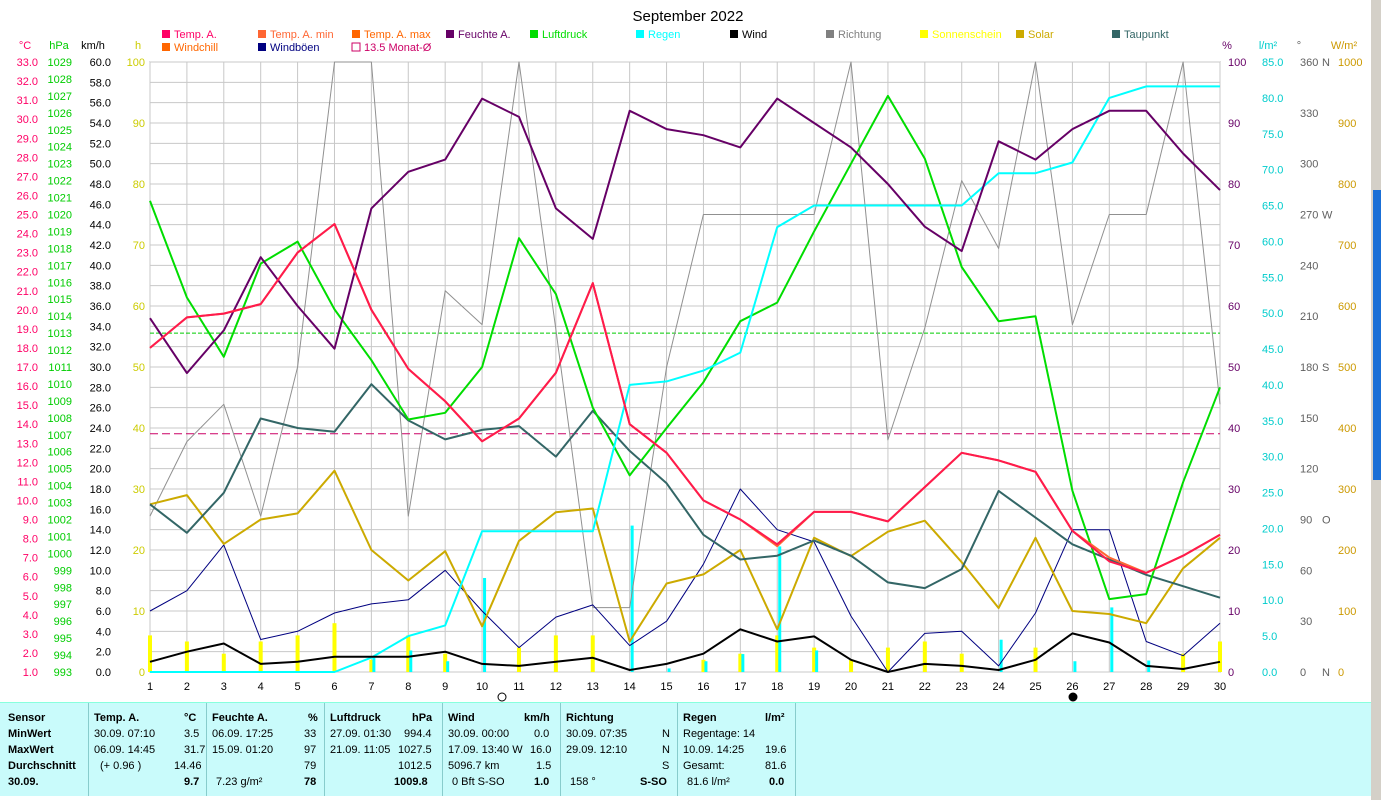 The image size is (1381, 800). I want to click on rain-tick: 80.0, so click(1272, 99).